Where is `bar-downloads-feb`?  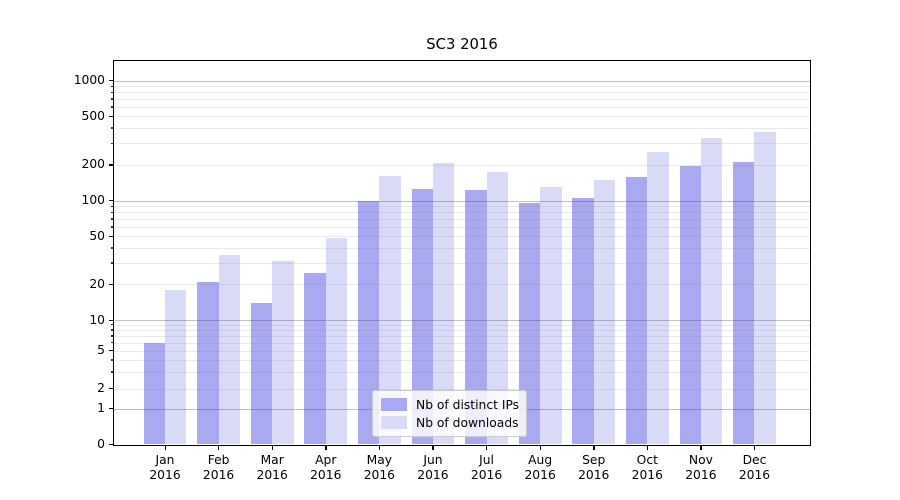 bar-downloads-feb is located at coordinates (229, 349).